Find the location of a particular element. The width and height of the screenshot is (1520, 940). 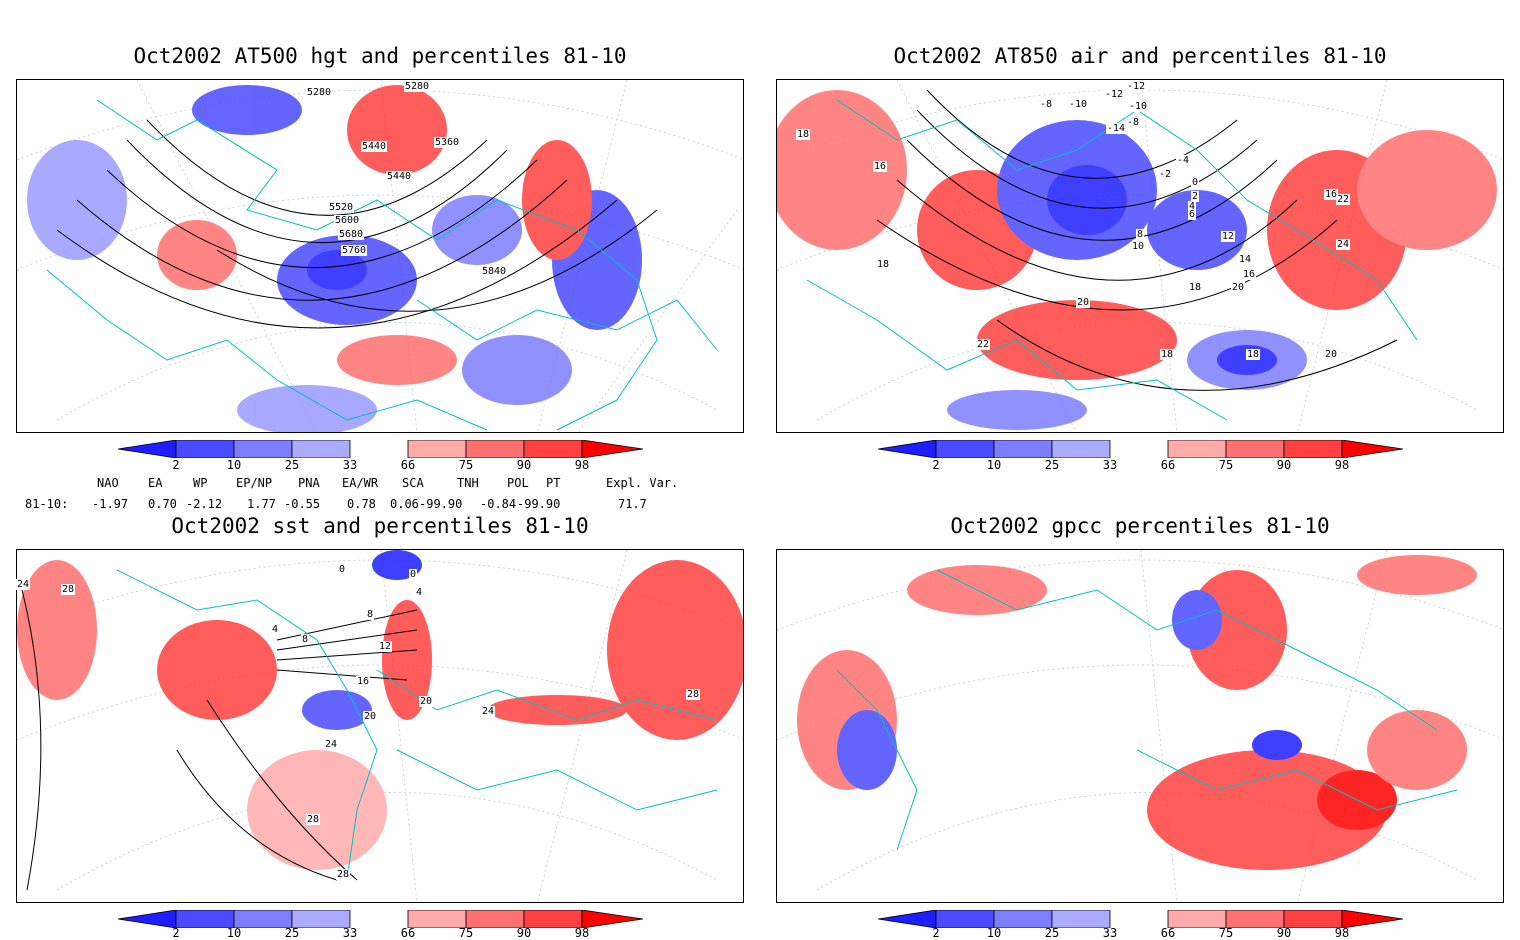

index-value-sca: 0.06 is located at coordinates (404, 504).